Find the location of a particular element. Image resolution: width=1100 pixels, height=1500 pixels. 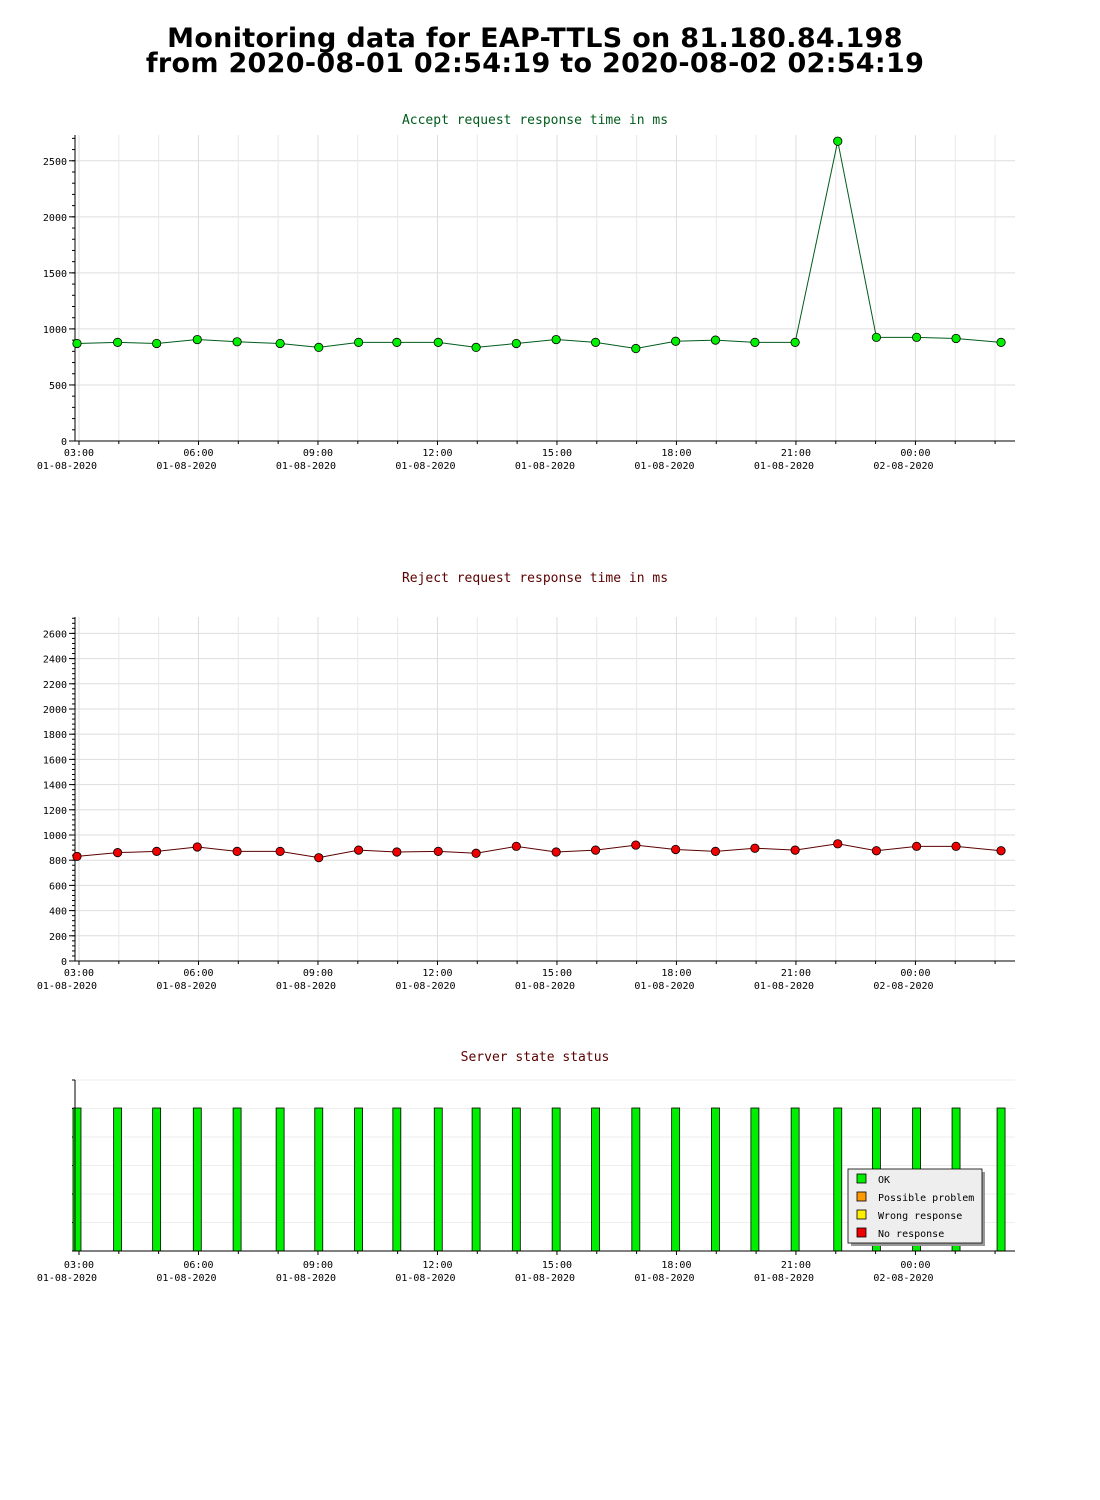

y-tick-label: 2200 is located at coordinates (55, 685).